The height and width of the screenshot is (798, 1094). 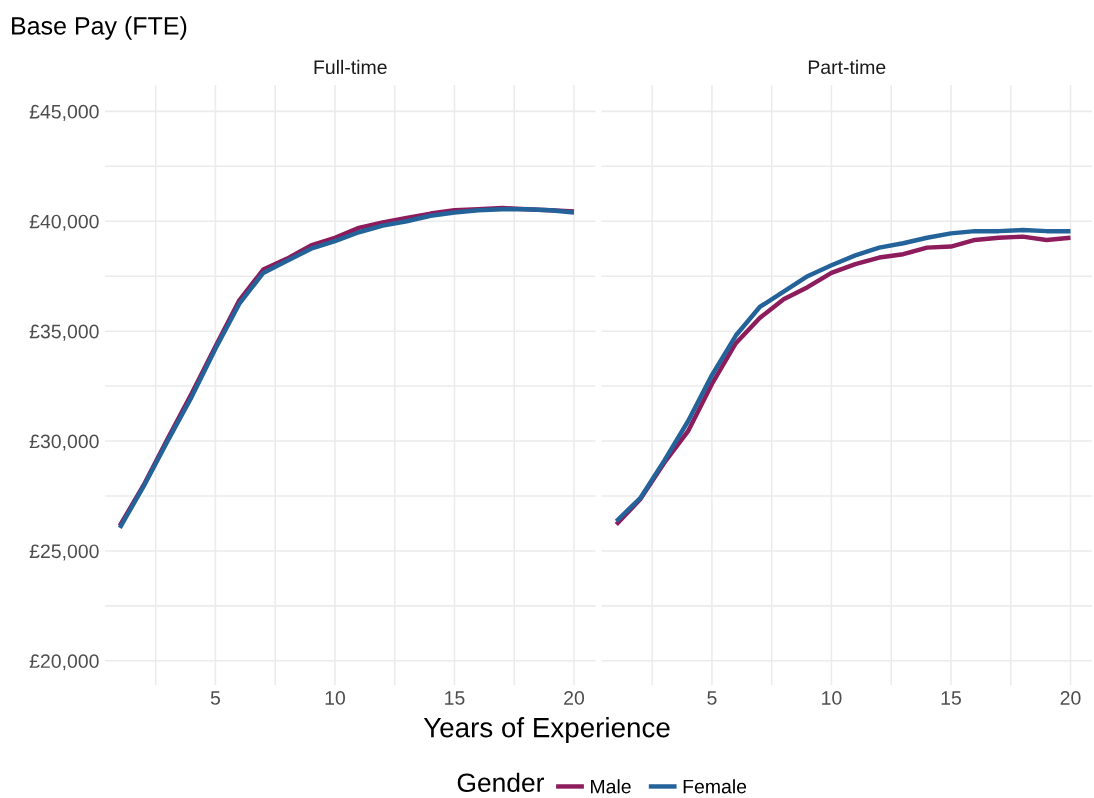 What do you see at coordinates (64, 112) in the screenshot?
I see `y-tick-label: £45,000` at bounding box center [64, 112].